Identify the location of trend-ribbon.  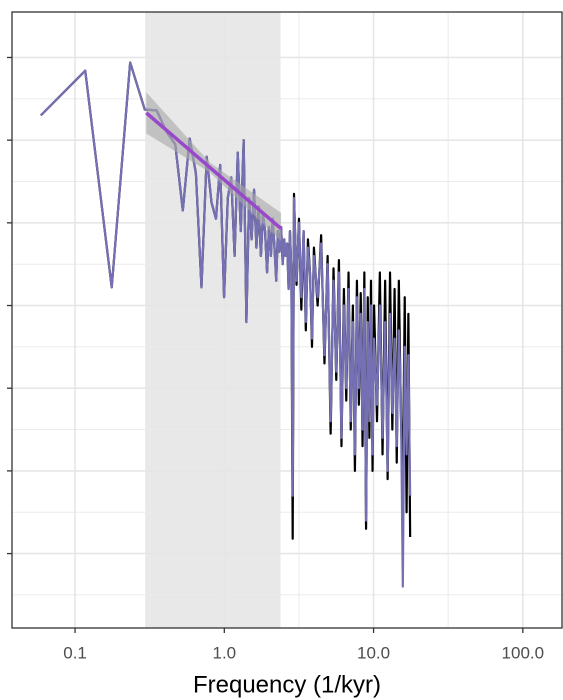
(214, 167).